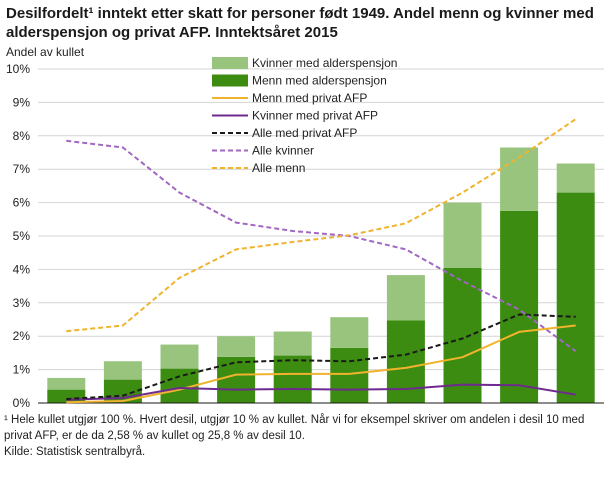 The width and height of the screenshot is (610, 488). What do you see at coordinates (22, 303) in the screenshot?
I see `y-tick-label: 3%` at bounding box center [22, 303].